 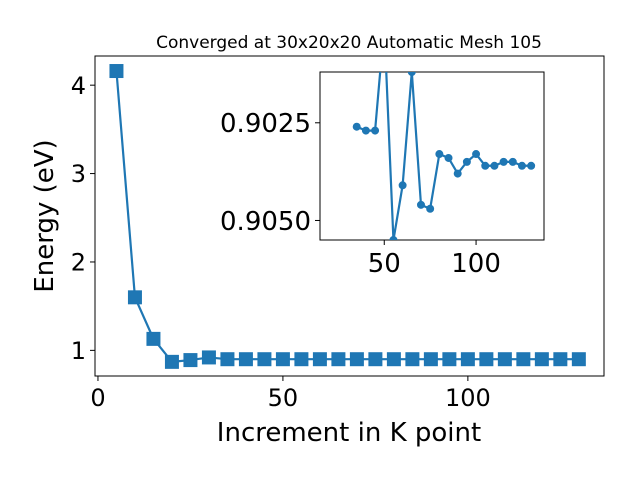 I want to click on x-axis-label: Increment in K point, so click(x=349, y=433).